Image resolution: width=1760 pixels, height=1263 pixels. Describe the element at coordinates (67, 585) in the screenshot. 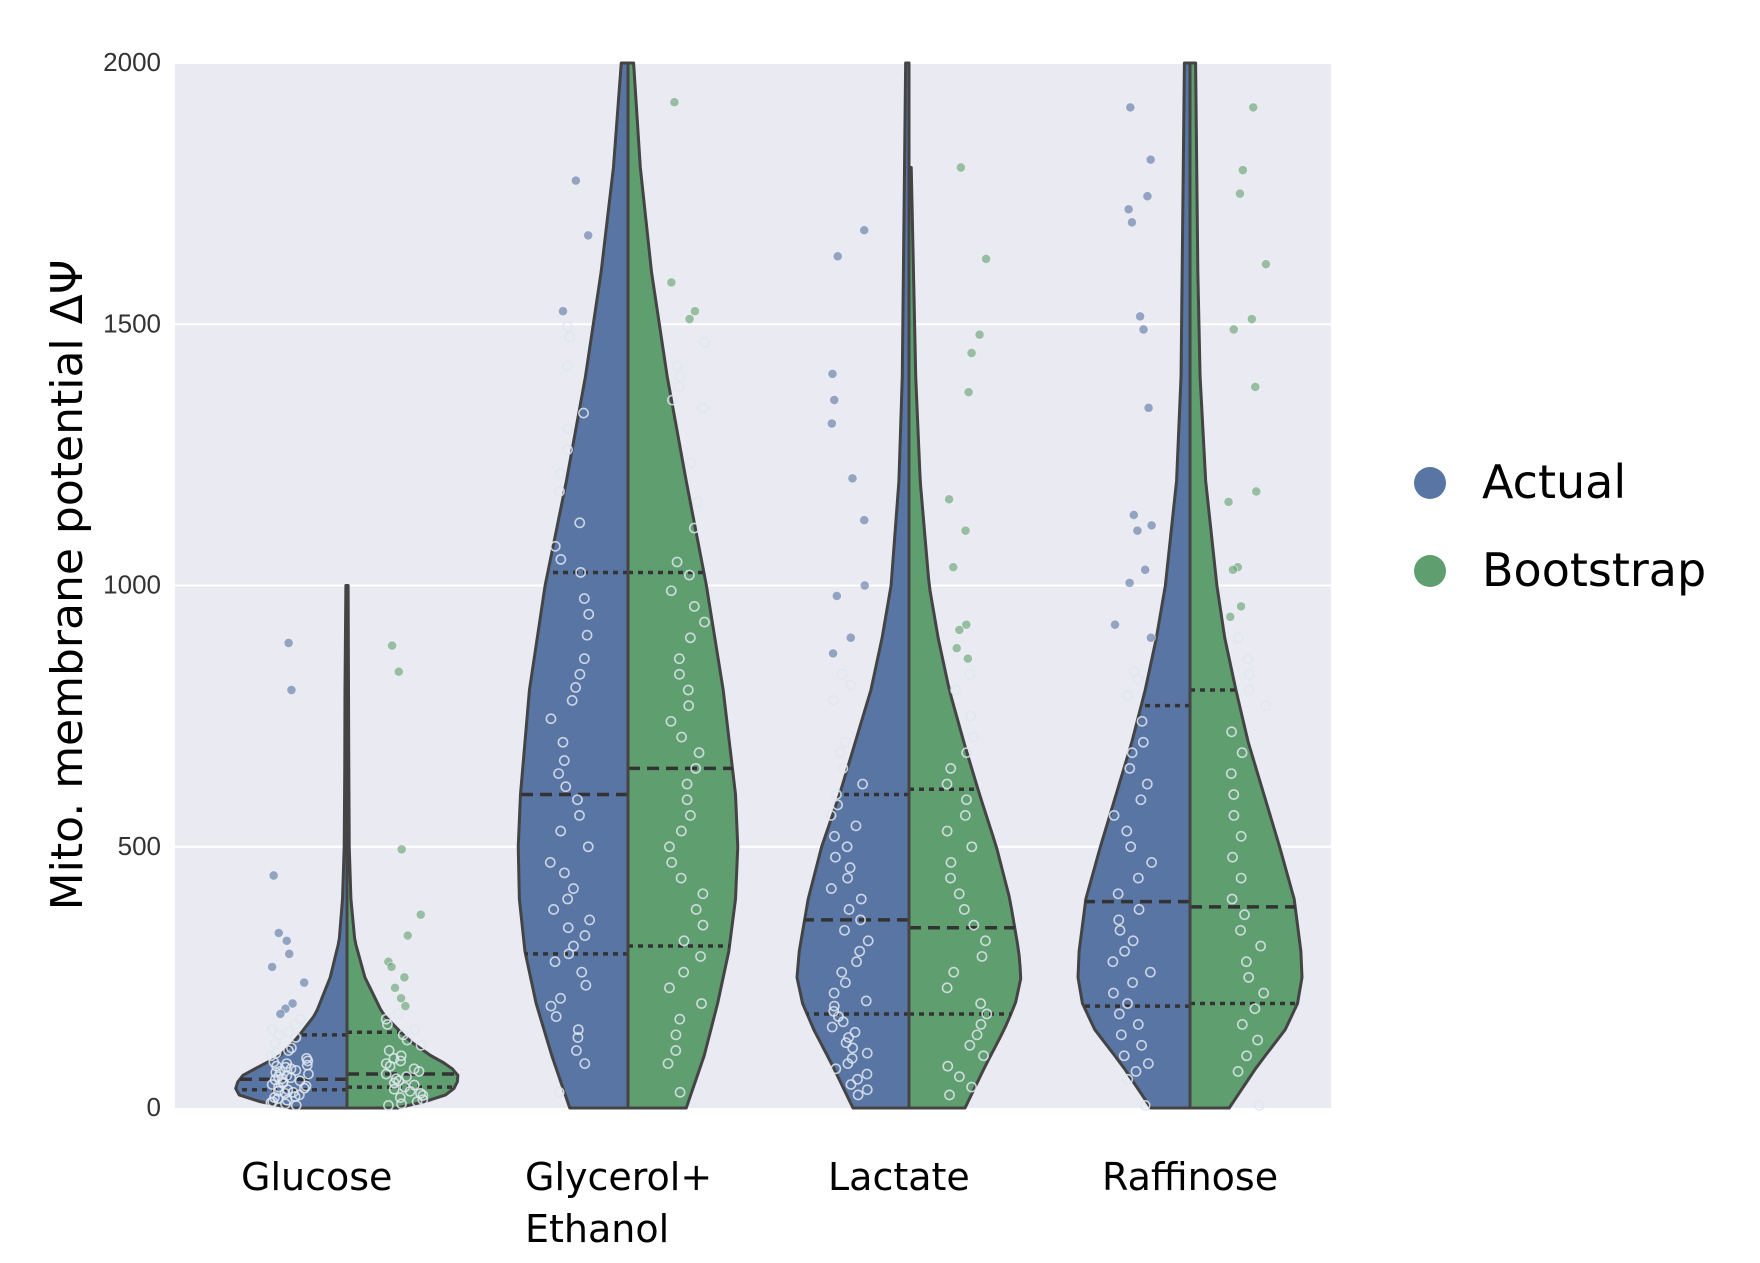

I see `y-axis-label: Mito. membrane potential ΔΨ` at that location.